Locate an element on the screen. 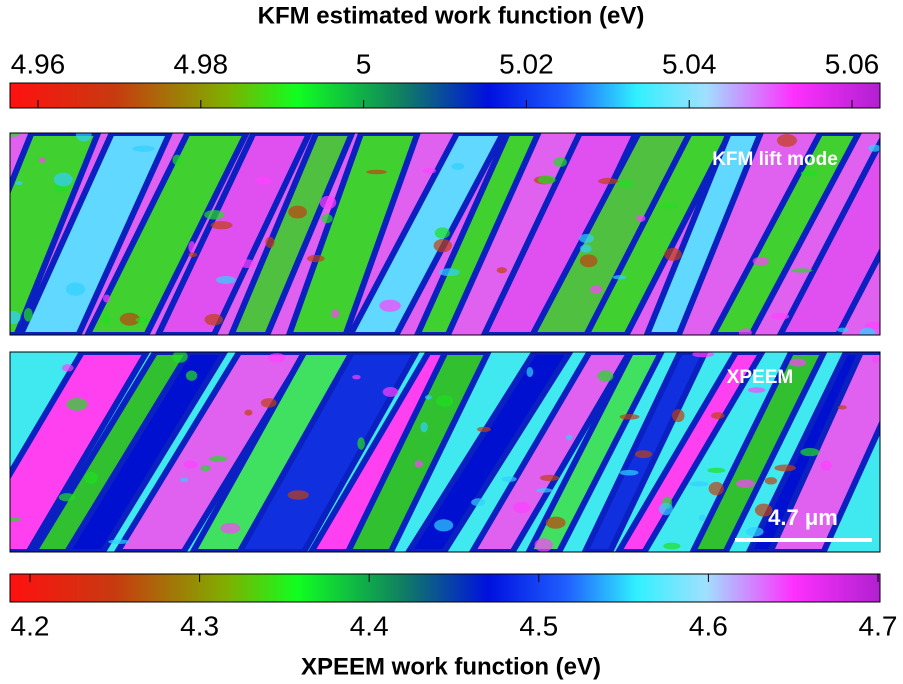  tick-label: 4.5 is located at coordinates (538, 625).